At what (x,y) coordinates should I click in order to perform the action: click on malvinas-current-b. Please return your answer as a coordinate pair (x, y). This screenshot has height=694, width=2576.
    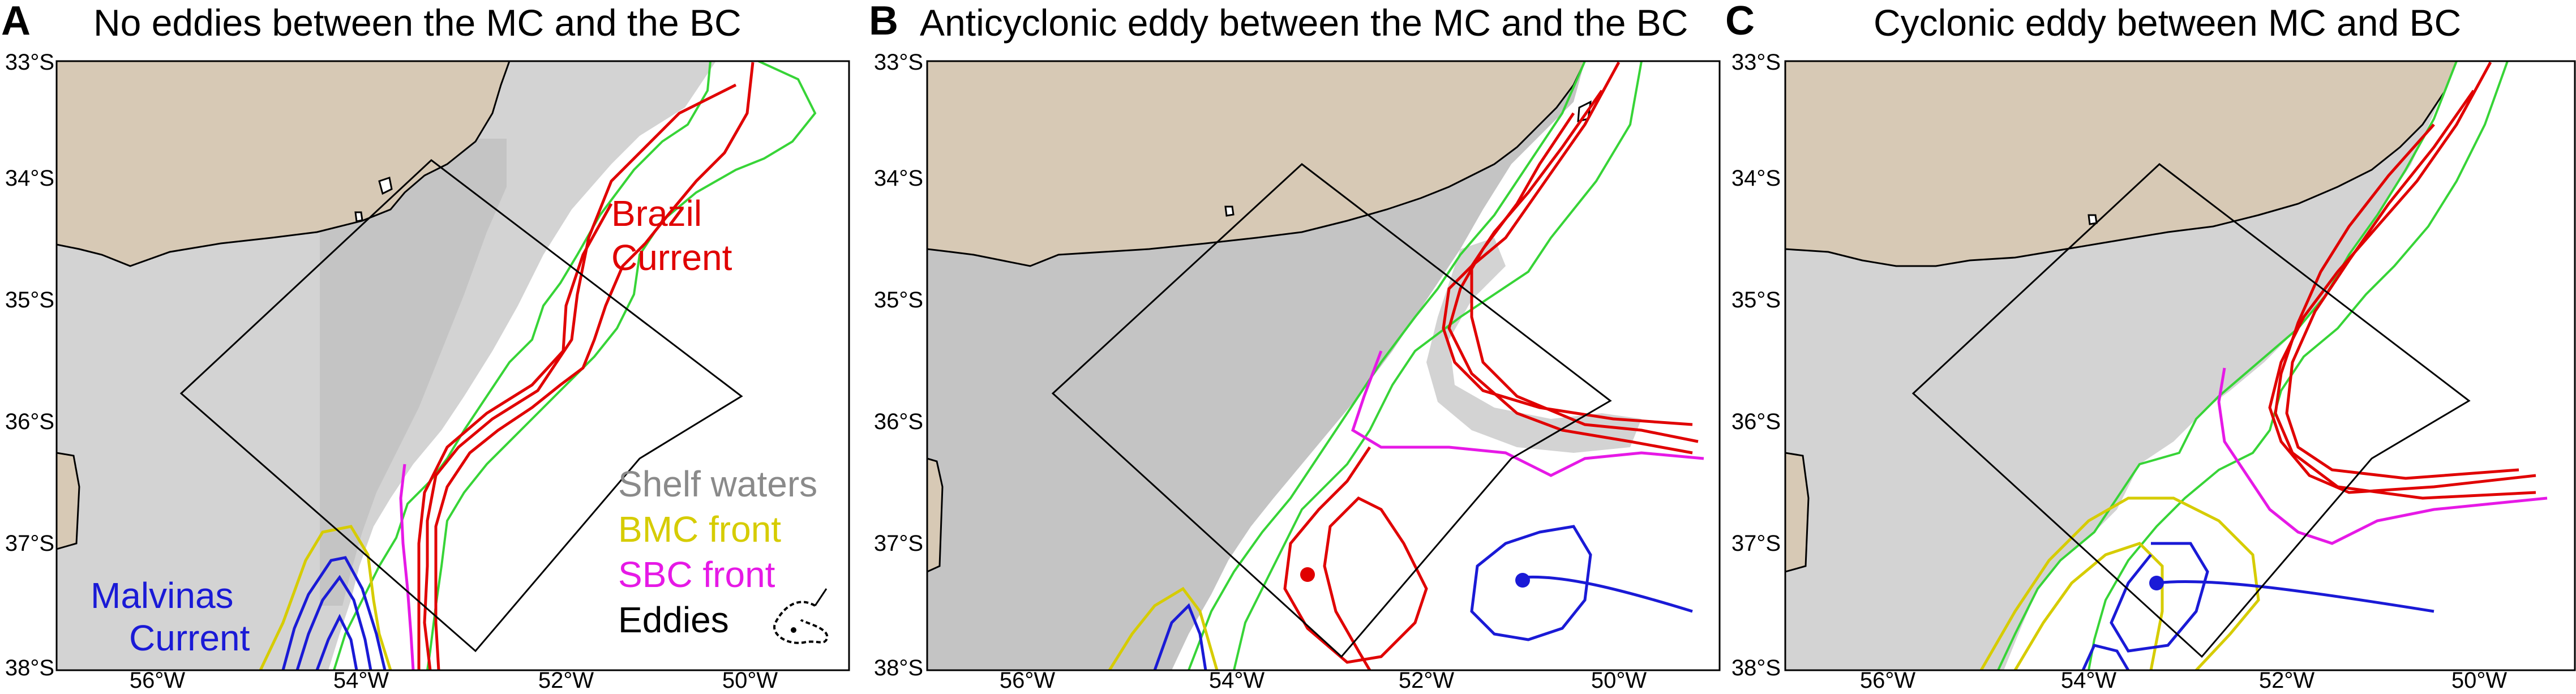
    Looking at the image, I should click on (1180, 636).